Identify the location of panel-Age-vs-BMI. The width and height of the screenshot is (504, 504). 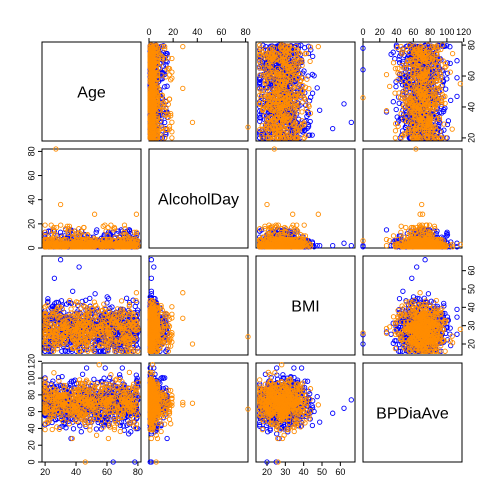
(305, 91).